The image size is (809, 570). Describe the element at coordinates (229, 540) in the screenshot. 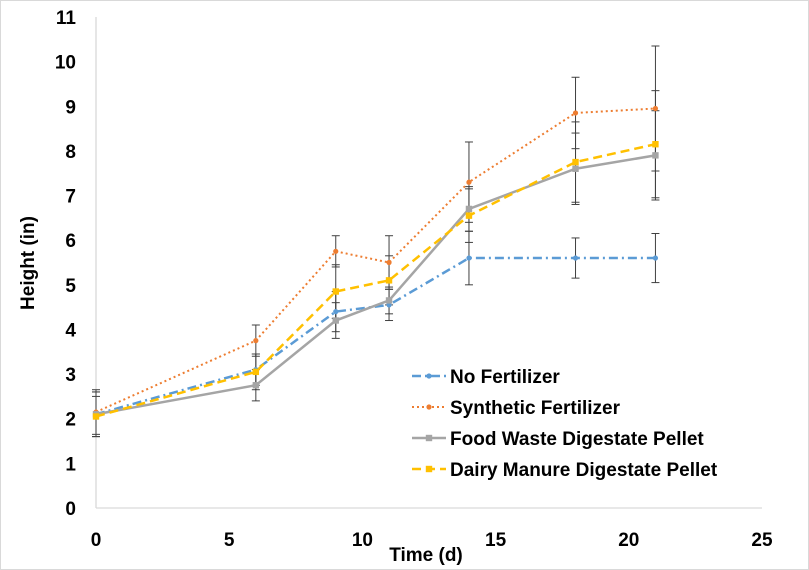

I see `x-tick-label: 5` at that location.